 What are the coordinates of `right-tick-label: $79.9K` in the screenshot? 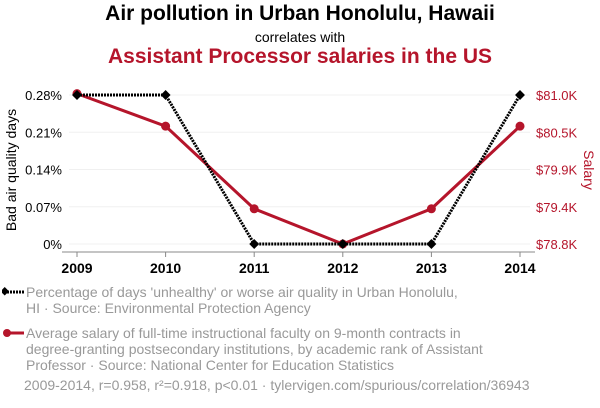 It's located at (557, 170).